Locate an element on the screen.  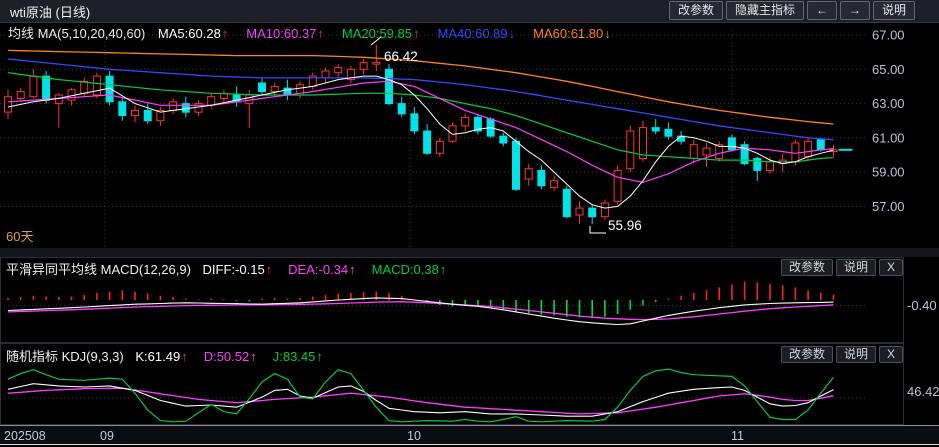
kdj-stat-arrow-1: ↑ is located at coordinates (253, 356).